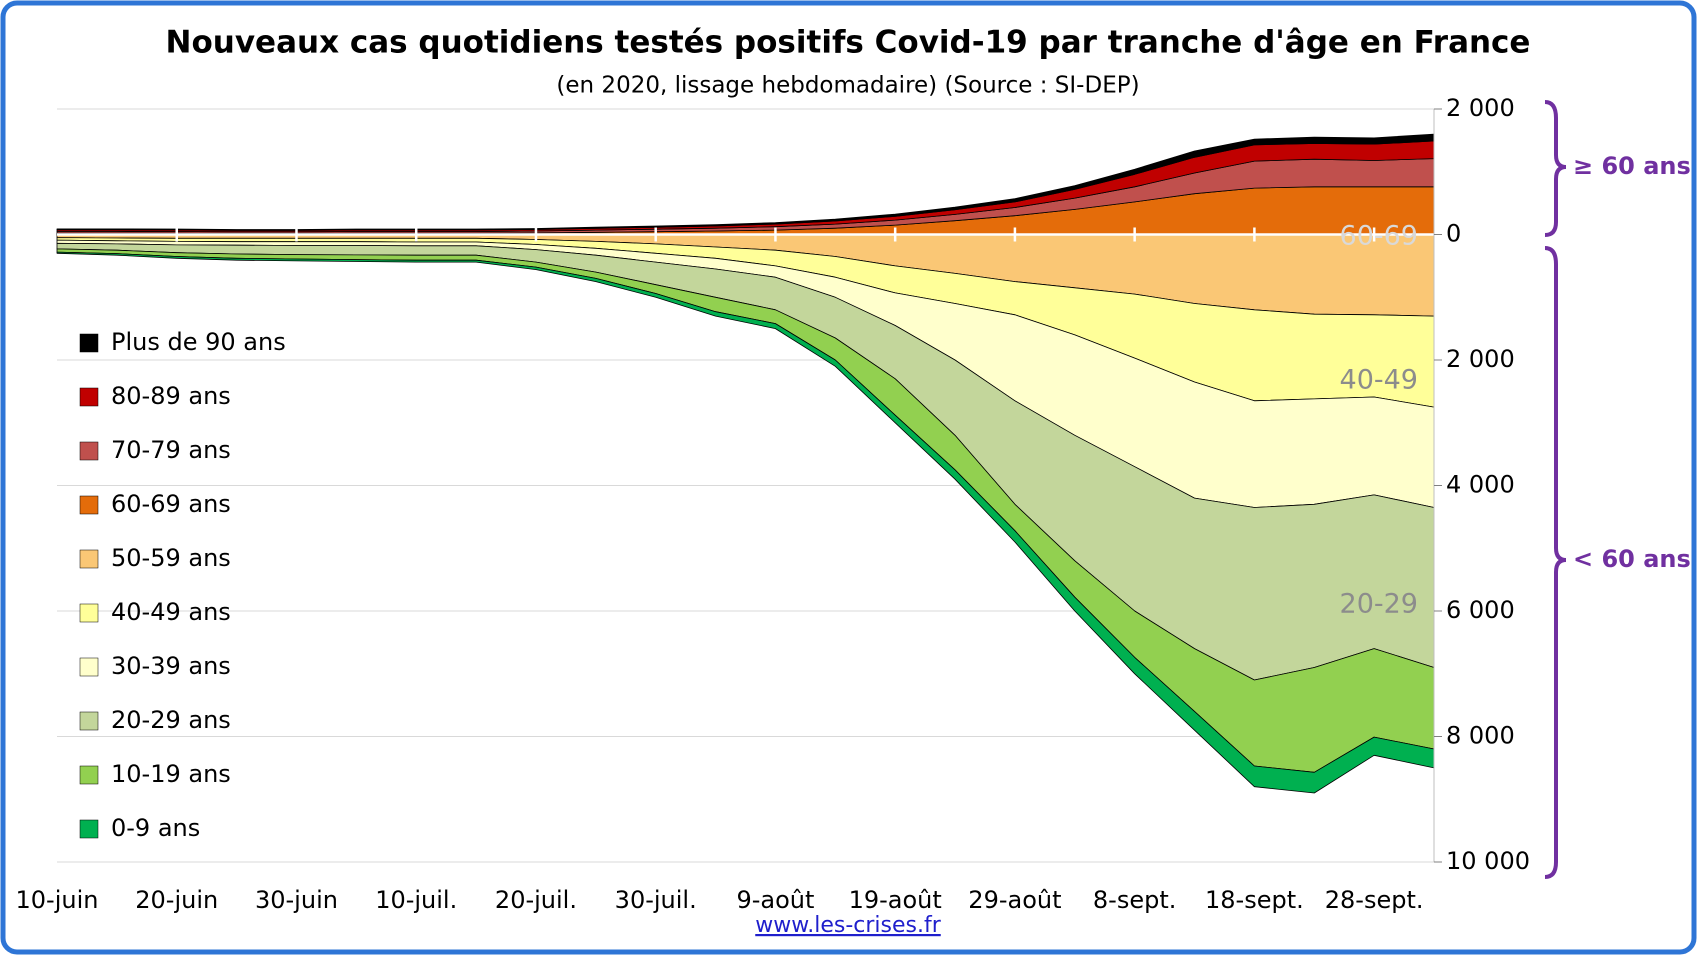  Describe the element at coordinates (57, 900) in the screenshot. I see `x-tick-label: 10-juin` at that location.